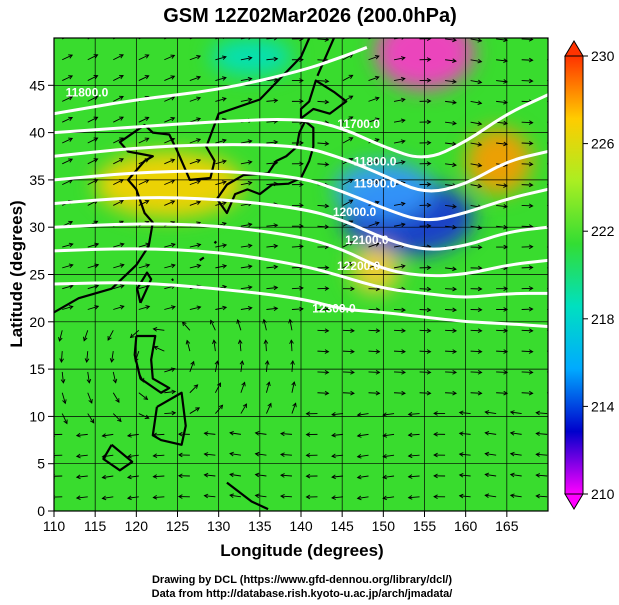 This screenshot has height=605, width=619. What do you see at coordinates (95, 526) in the screenshot?
I see `x-tick-label: 115` at bounding box center [95, 526].